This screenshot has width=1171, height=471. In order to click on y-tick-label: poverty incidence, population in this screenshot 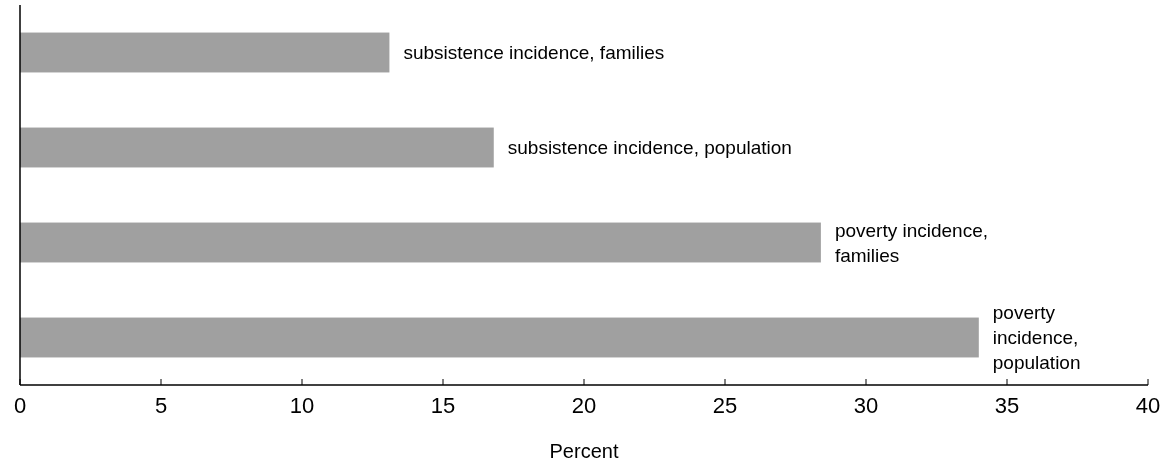, I will do `click(1038, 338)`.